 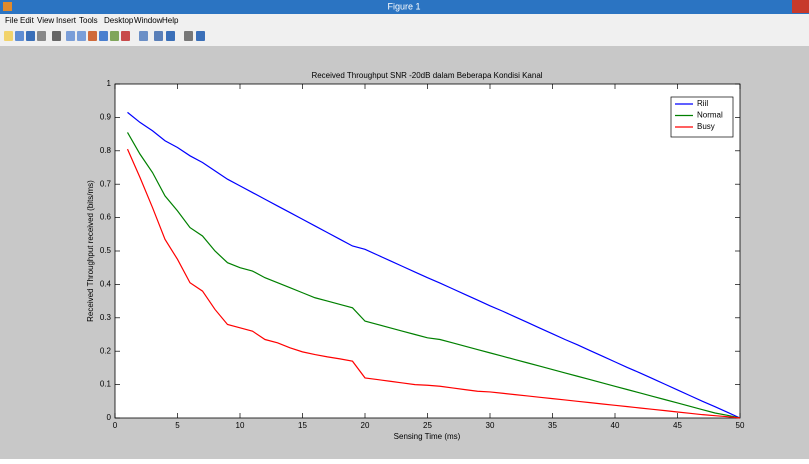 What do you see at coordinates (109, 417) in the screenshot?
I see `y-tick-label: 0` at bounding box center [109, 417].